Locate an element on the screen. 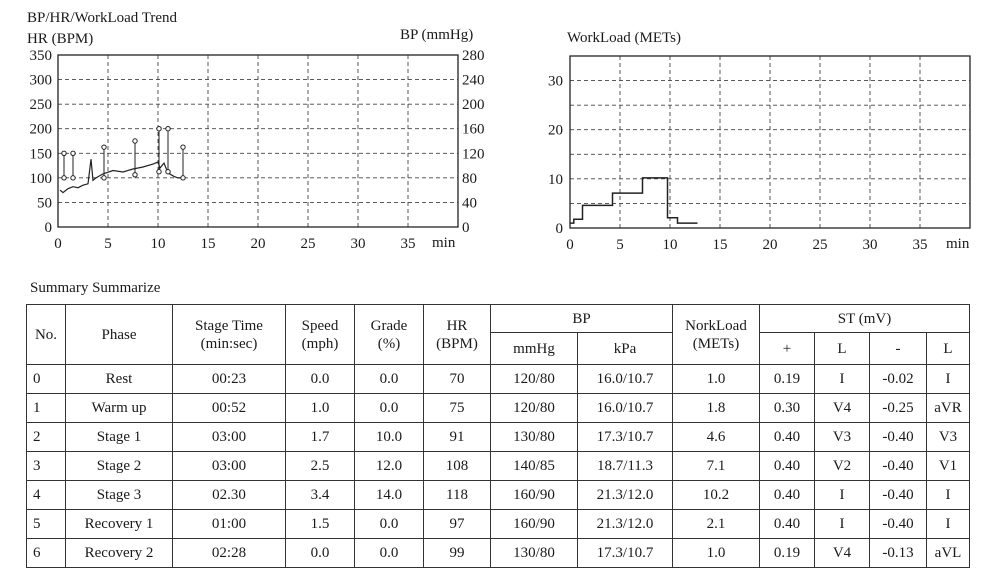 The height and width of the screenshot is (575, 1000). cell-no: 6 is located at coordinates (46, 553).